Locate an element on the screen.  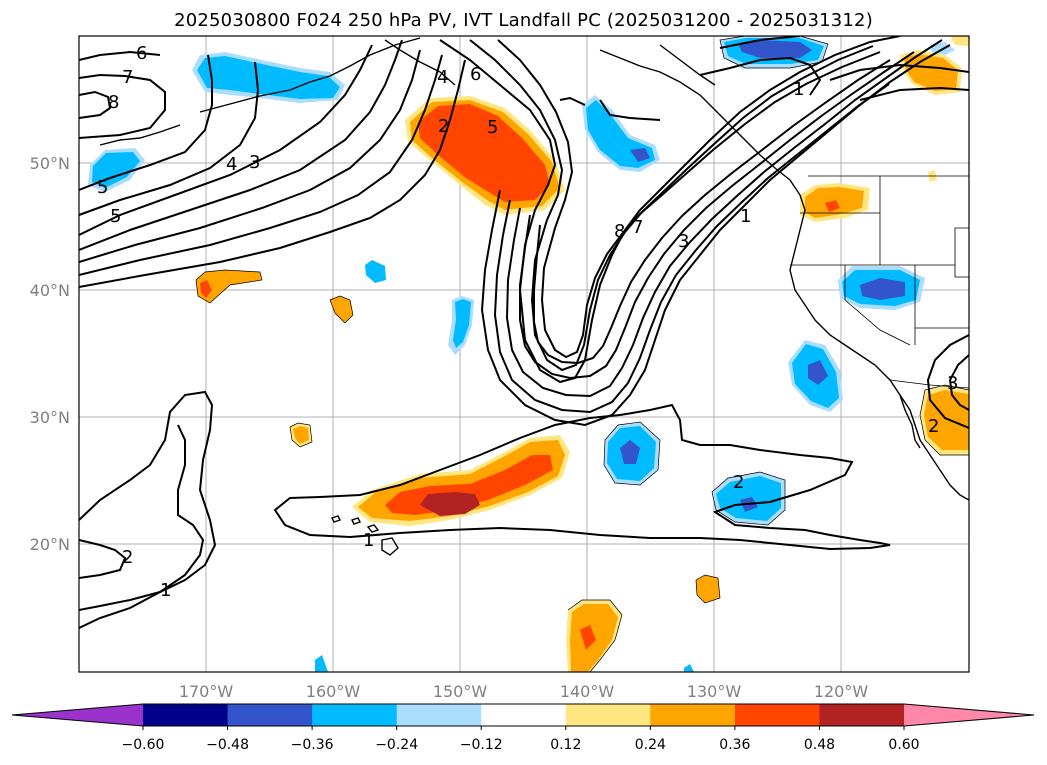
colorbar-tick-label: 0.36 is located at coordinates (734, 745).